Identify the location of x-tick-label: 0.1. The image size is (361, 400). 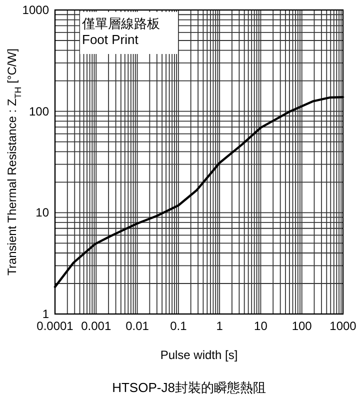
(179, 326).